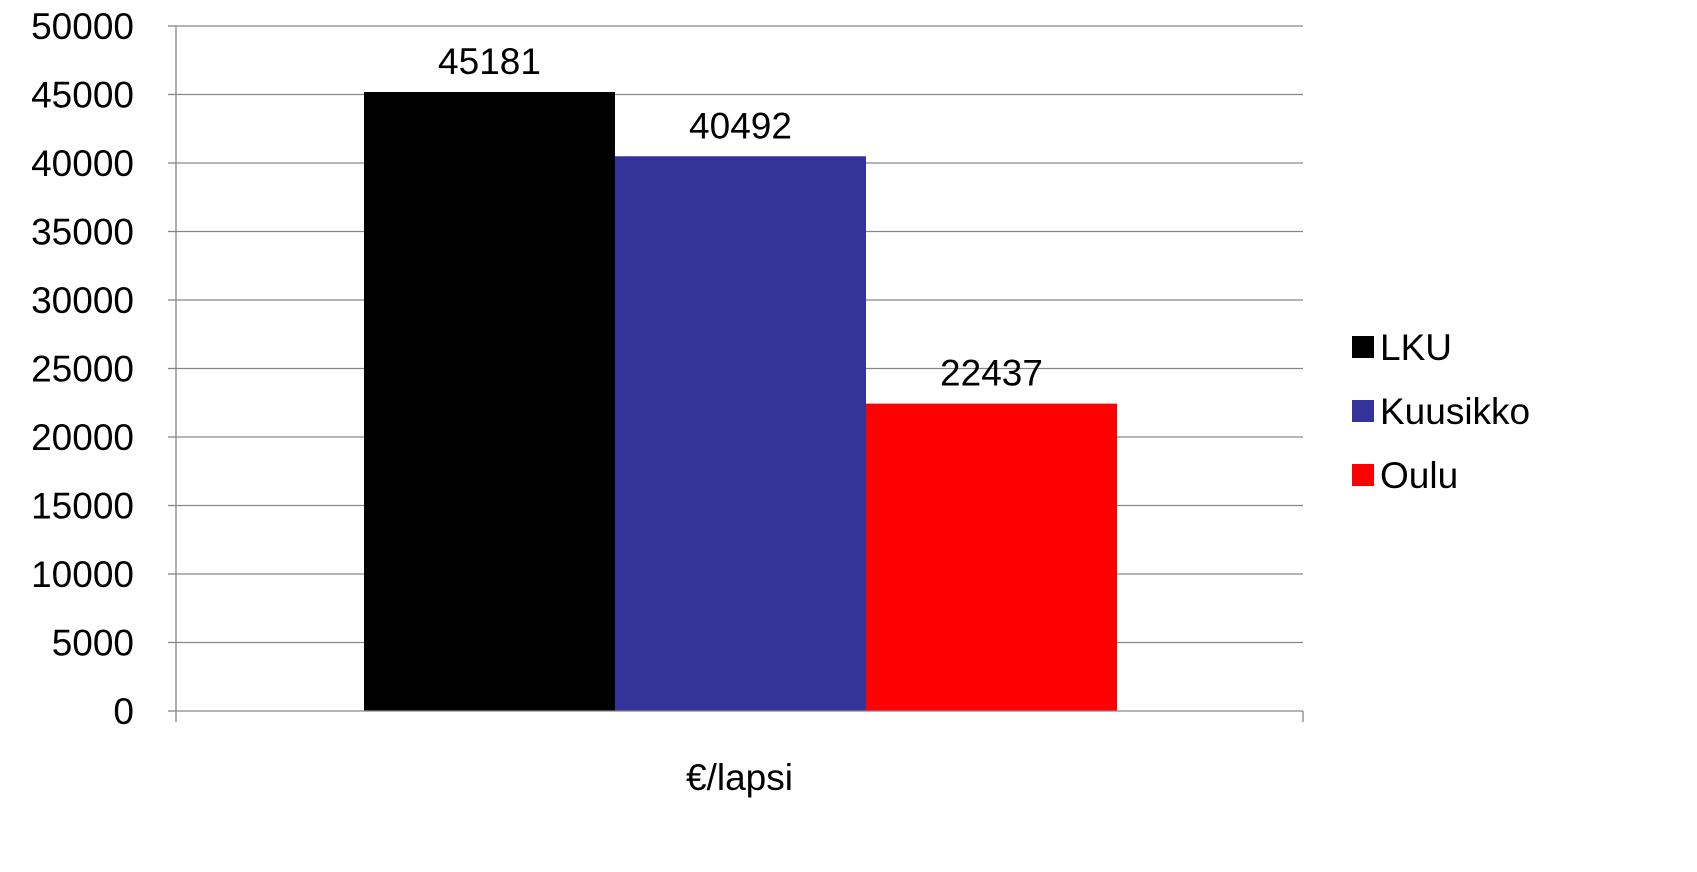 The image size is (1697, 872). I want to click on legend: LKU Kuusikko Oulu, so click(1441, 411).